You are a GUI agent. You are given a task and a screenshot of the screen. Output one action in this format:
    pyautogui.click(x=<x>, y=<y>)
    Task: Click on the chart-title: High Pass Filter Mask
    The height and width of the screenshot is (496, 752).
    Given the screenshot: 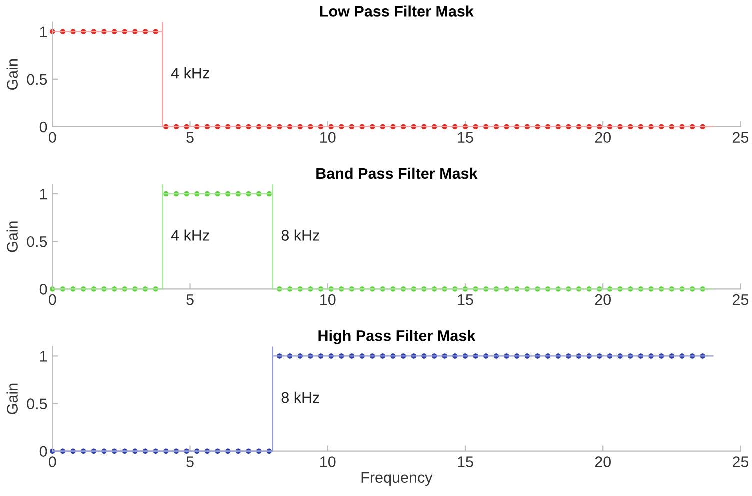 What is the action you would take?
    pyautogui.click(x=397, y=337)
    